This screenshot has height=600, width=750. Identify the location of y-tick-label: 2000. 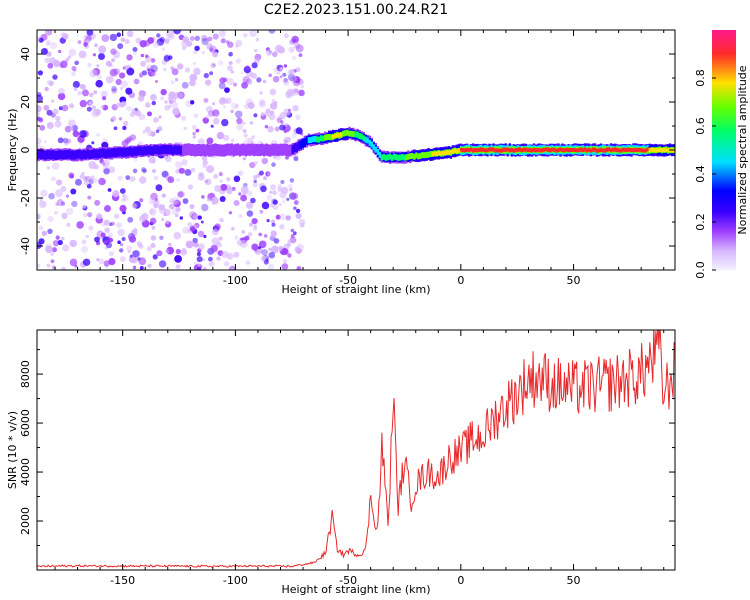
(25, 521).